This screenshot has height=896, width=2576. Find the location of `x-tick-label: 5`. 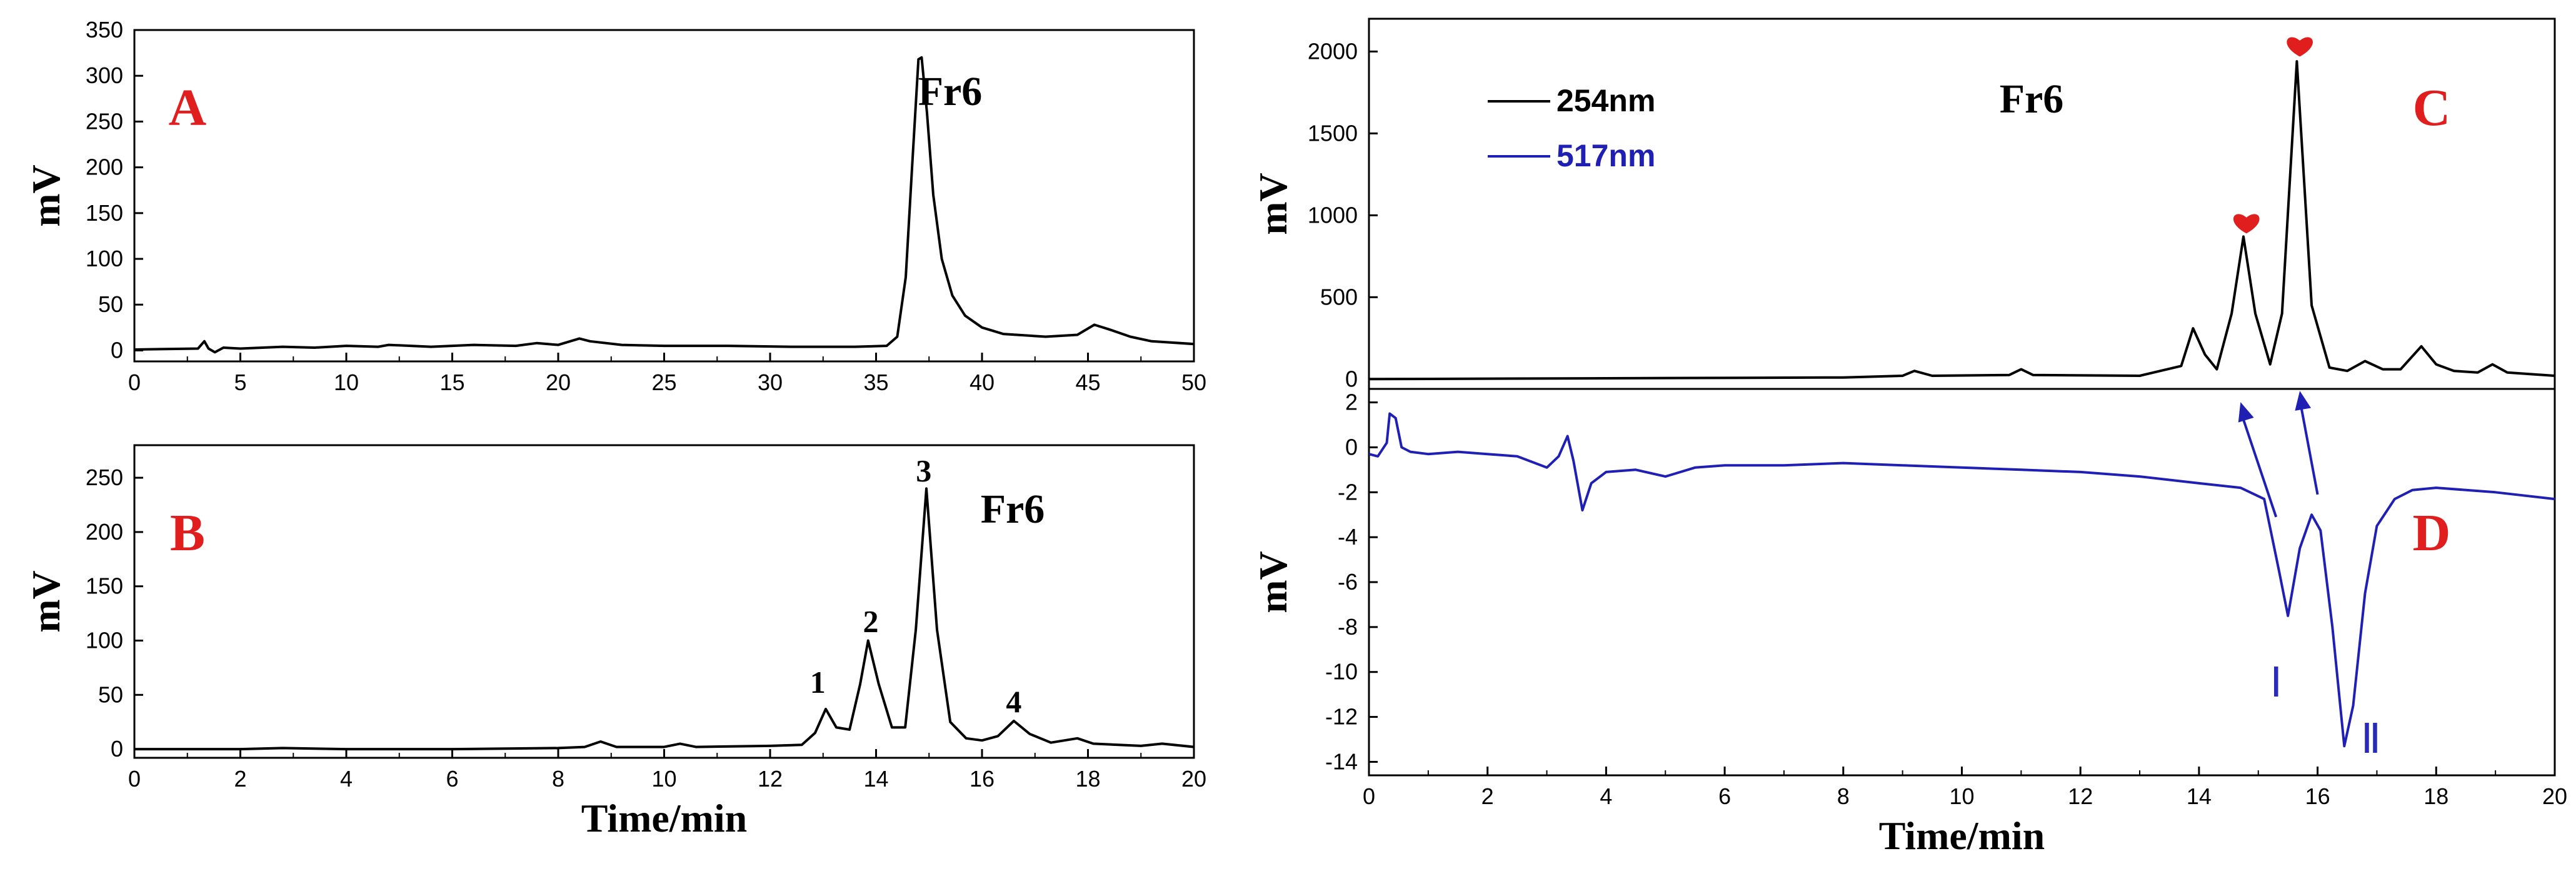

x-tick-label: 5 is located at coordinates (240, 382).